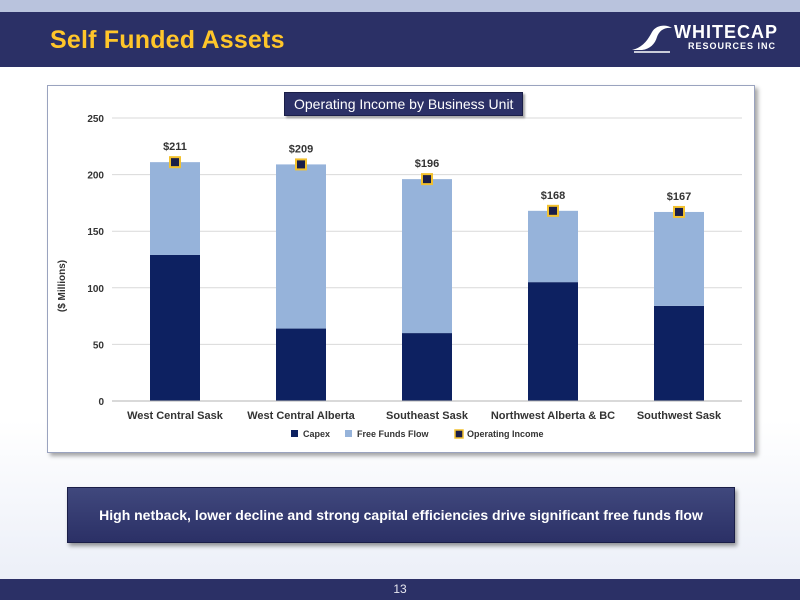 This screenshot has height=600, width=800. I want to click on x-tick-label: Southwest Sask, so click(679, 416).